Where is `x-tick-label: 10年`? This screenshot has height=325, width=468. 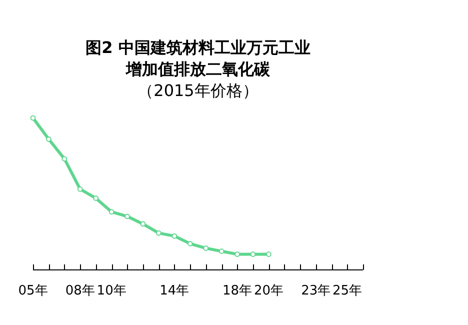
x-tick-label: 10年 is located at coordinates (111, 291).